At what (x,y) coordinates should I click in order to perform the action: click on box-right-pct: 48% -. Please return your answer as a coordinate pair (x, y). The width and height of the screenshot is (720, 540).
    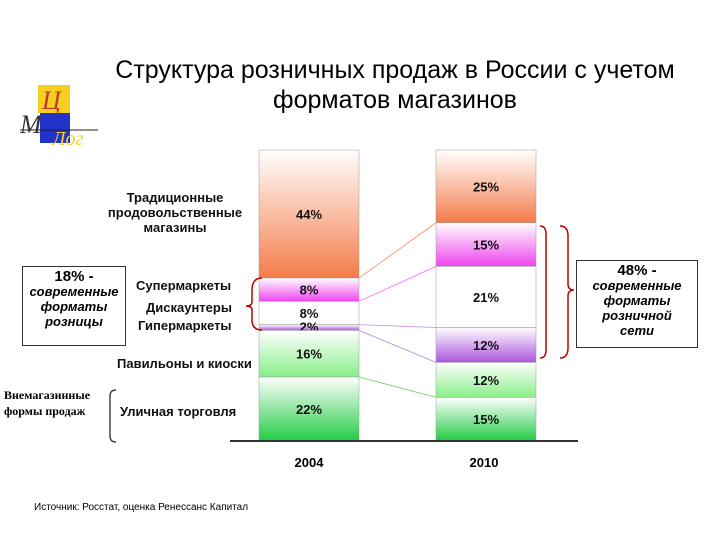
    Looking at the image, I should click on (637, 270).